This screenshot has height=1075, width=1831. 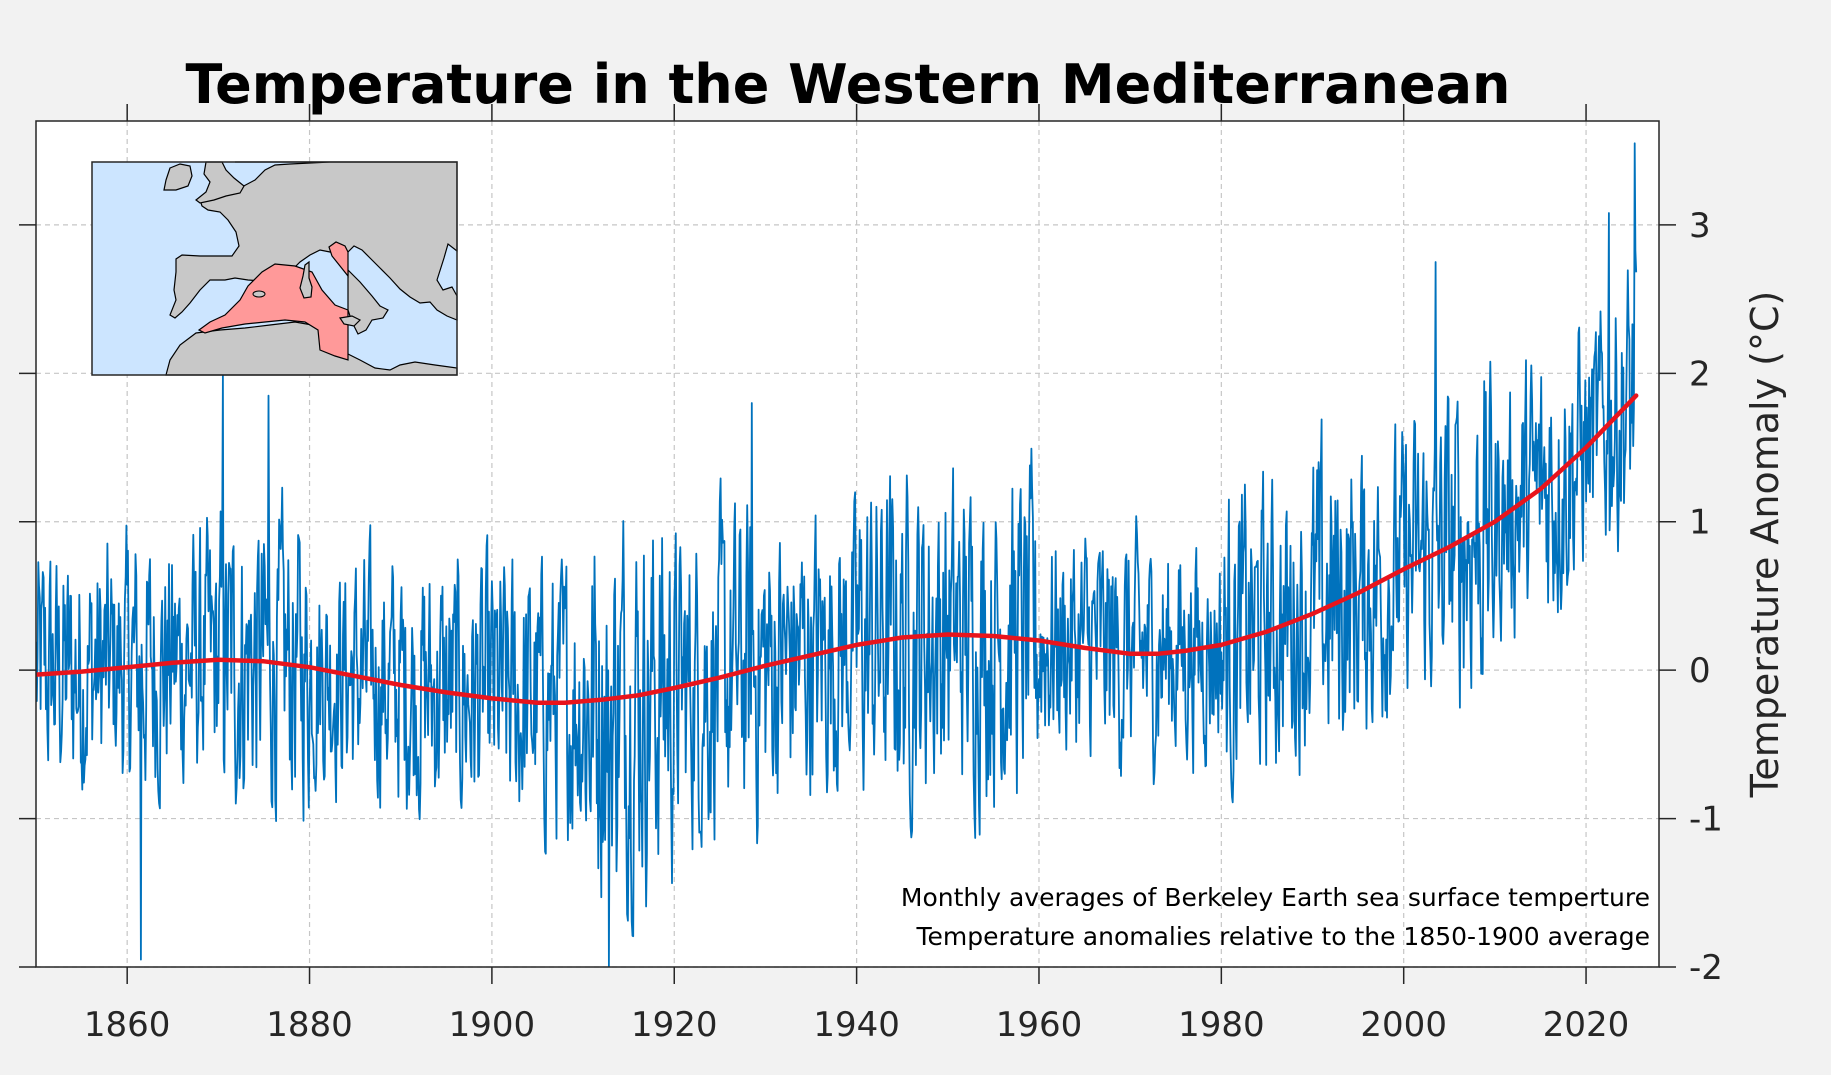 I want to click on y-tick-label: 3, so click(x=1700, y=226).